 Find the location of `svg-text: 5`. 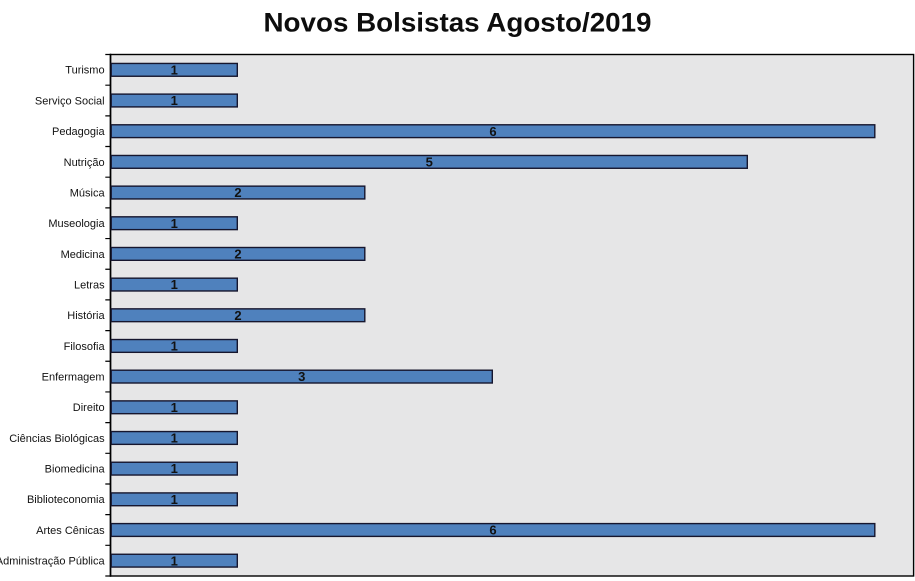

svg-text: 5 is located at coordinates (429, 161).